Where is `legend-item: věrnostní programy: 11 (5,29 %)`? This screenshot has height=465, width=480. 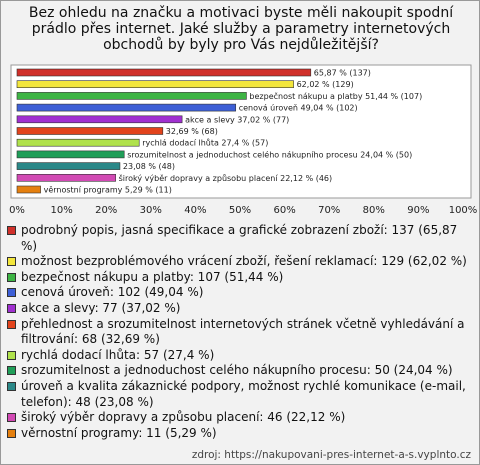
legend-item: věrnostní programy: 11 (5,29 %) is located at coordinates (240, 434).